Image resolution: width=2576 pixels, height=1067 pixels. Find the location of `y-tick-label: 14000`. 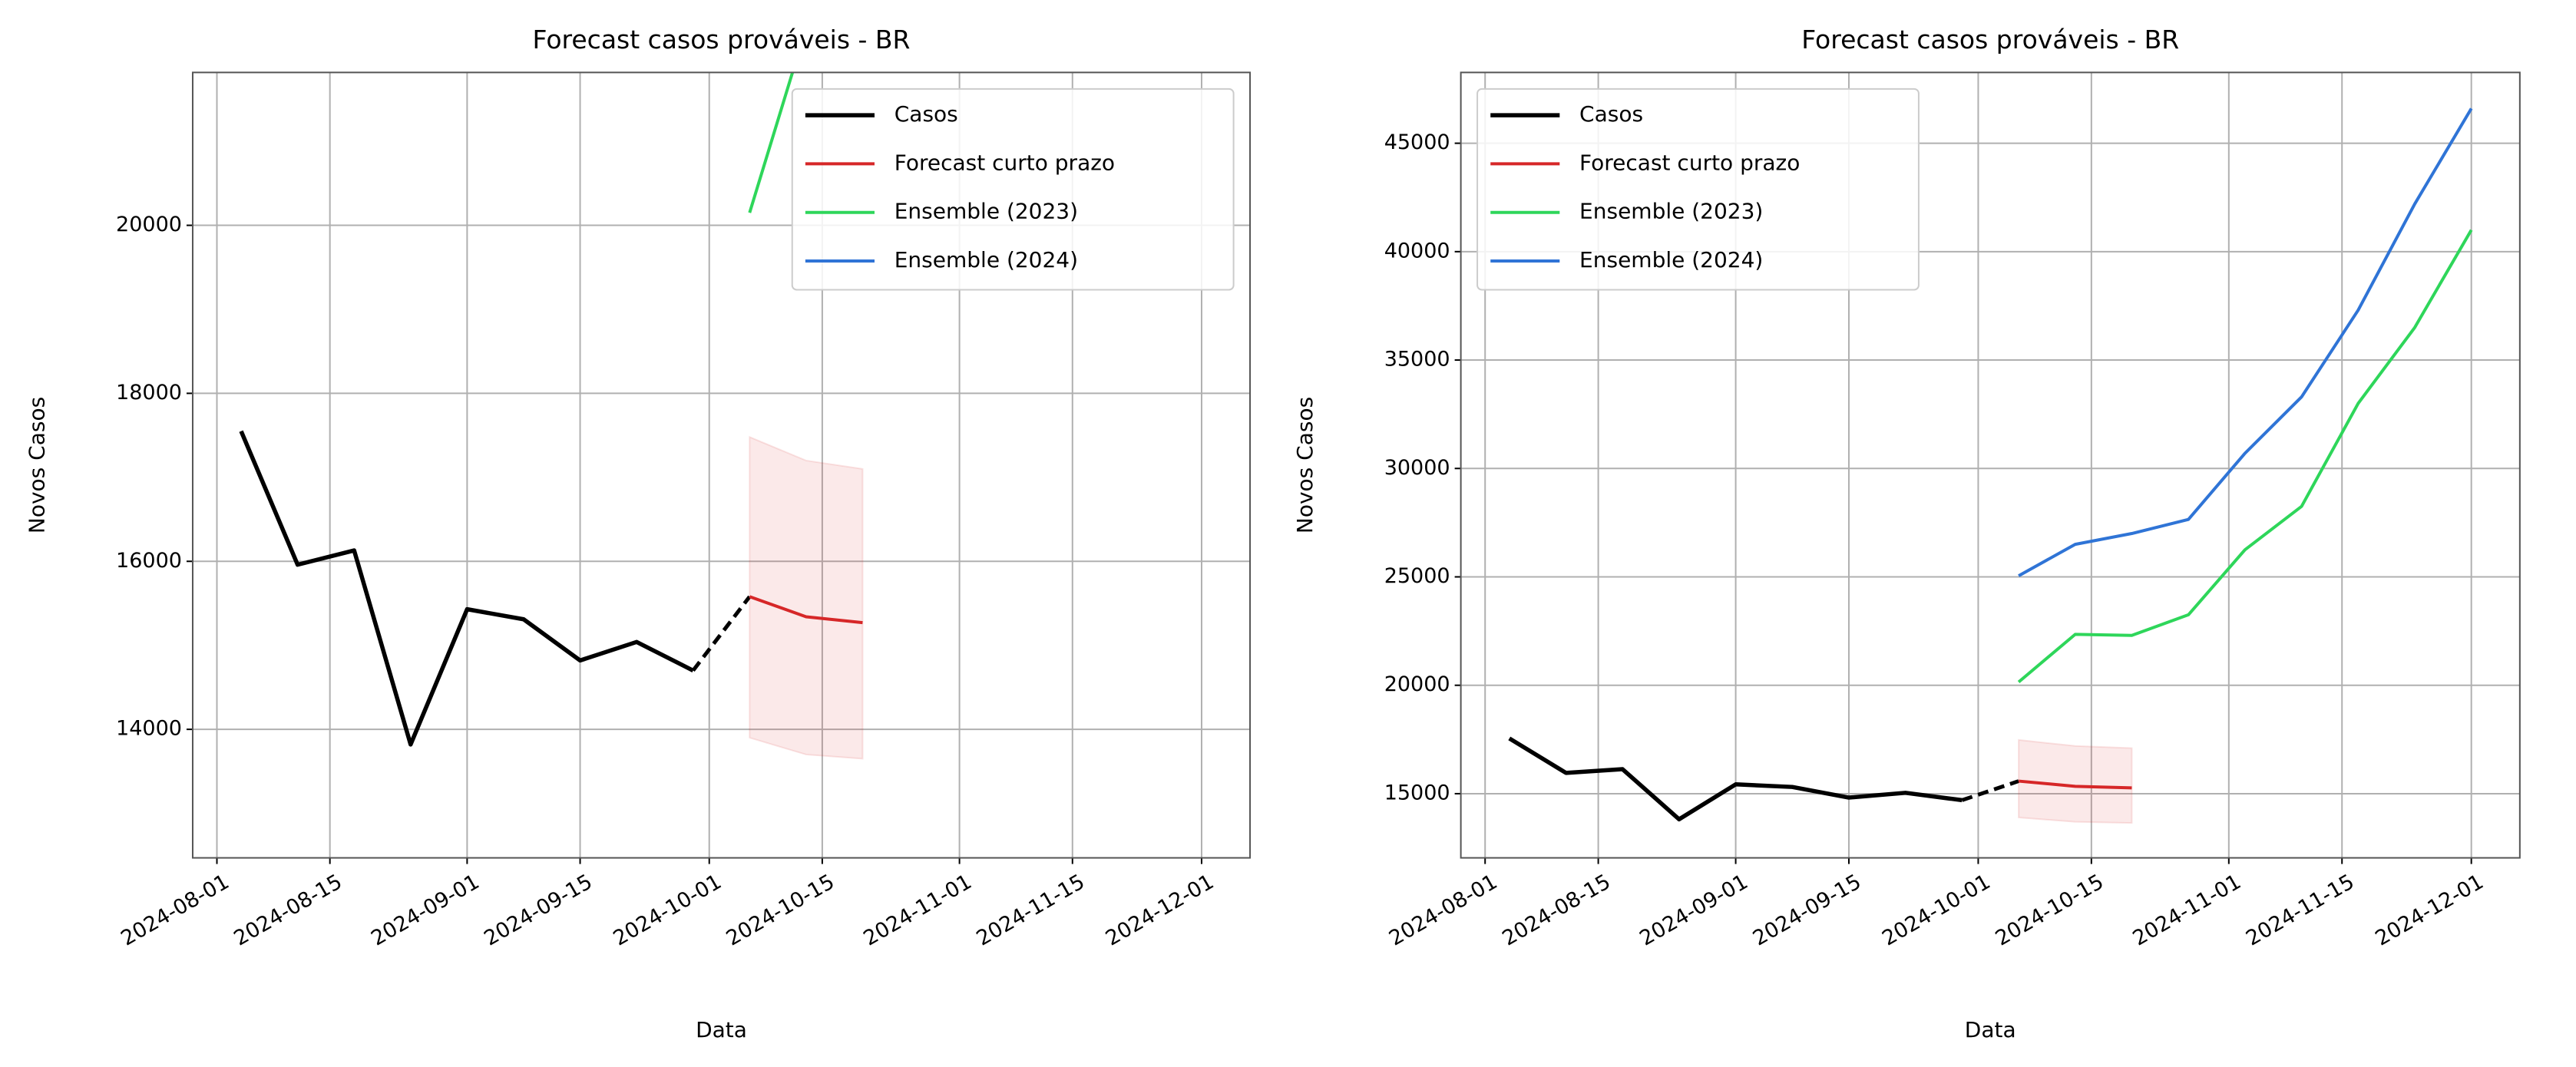

y-tick-label: 14000 is located at coordinates (149, 729).